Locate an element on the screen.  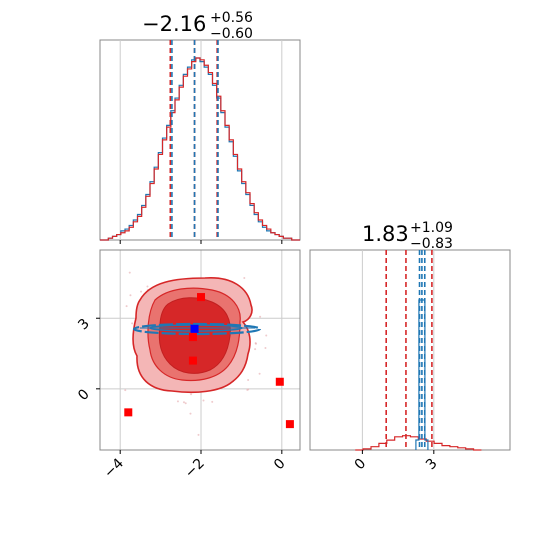
tick-label-y: 0 is located at coordinates (84, 395).